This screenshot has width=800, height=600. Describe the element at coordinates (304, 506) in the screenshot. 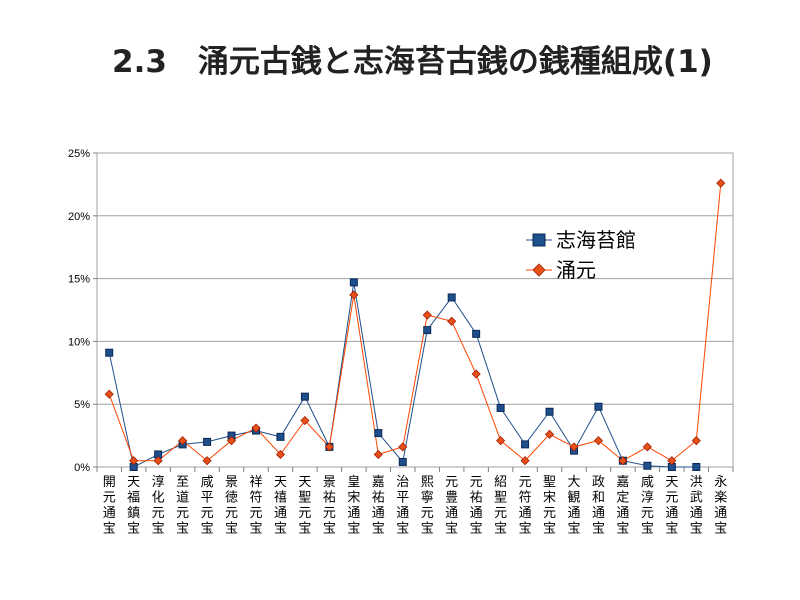

I see `x-tick-label: 天聖元宝` at that location.